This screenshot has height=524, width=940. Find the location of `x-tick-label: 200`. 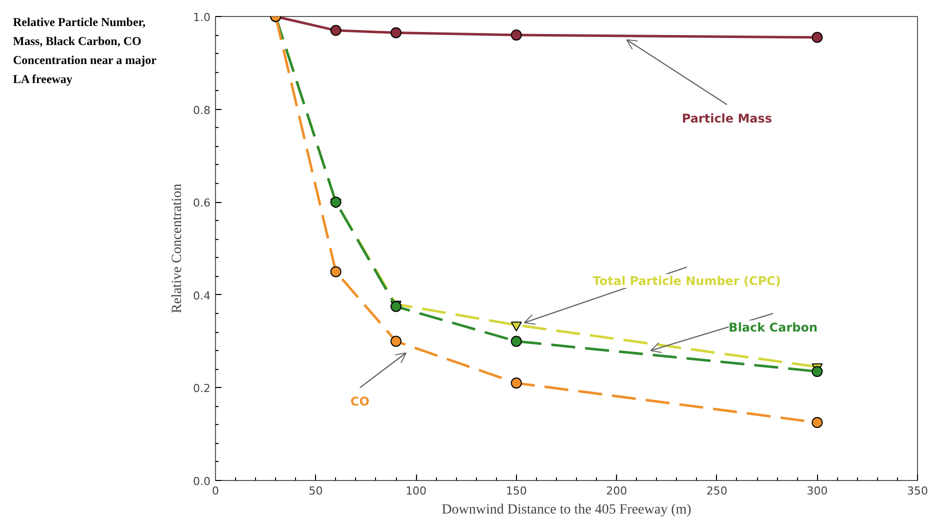

x-tick-label: 200 is located at coordinates (617, 491).